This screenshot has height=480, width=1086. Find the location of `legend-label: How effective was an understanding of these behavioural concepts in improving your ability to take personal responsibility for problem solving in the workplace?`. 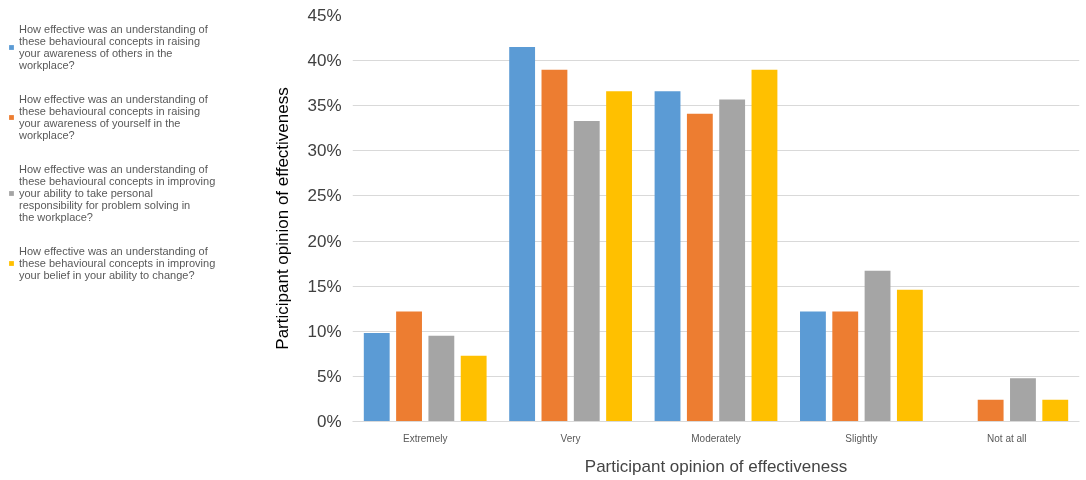

legend-label: How effective was an understanding of these behavioural concepts in improving your ability to take personal responsibility for problem solving in the workplace? is located at coordinates (117, 193).